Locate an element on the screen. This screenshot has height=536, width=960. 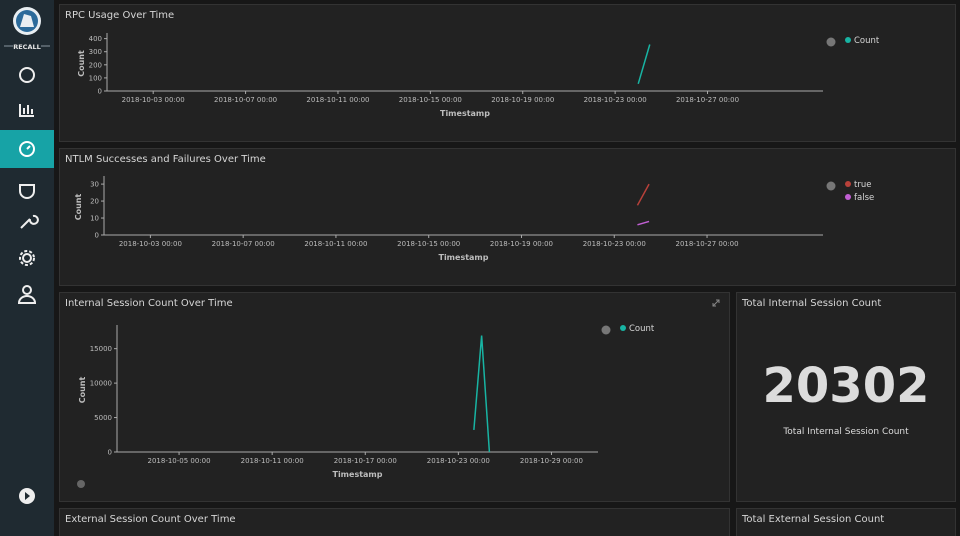
dashboard-needle is located at coordinates (28, 147).